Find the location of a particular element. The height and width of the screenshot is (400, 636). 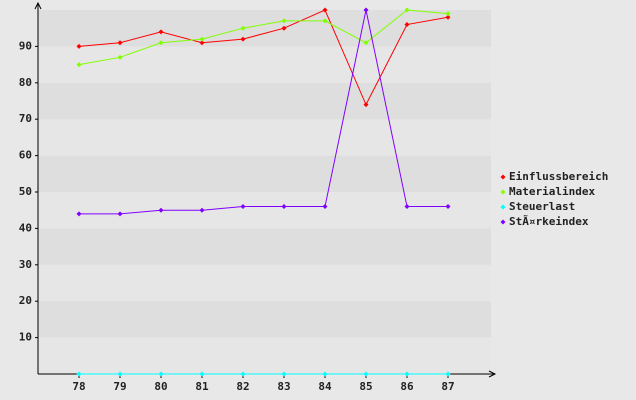

y-tick-label: 70 is located at coordinates (25, 118).